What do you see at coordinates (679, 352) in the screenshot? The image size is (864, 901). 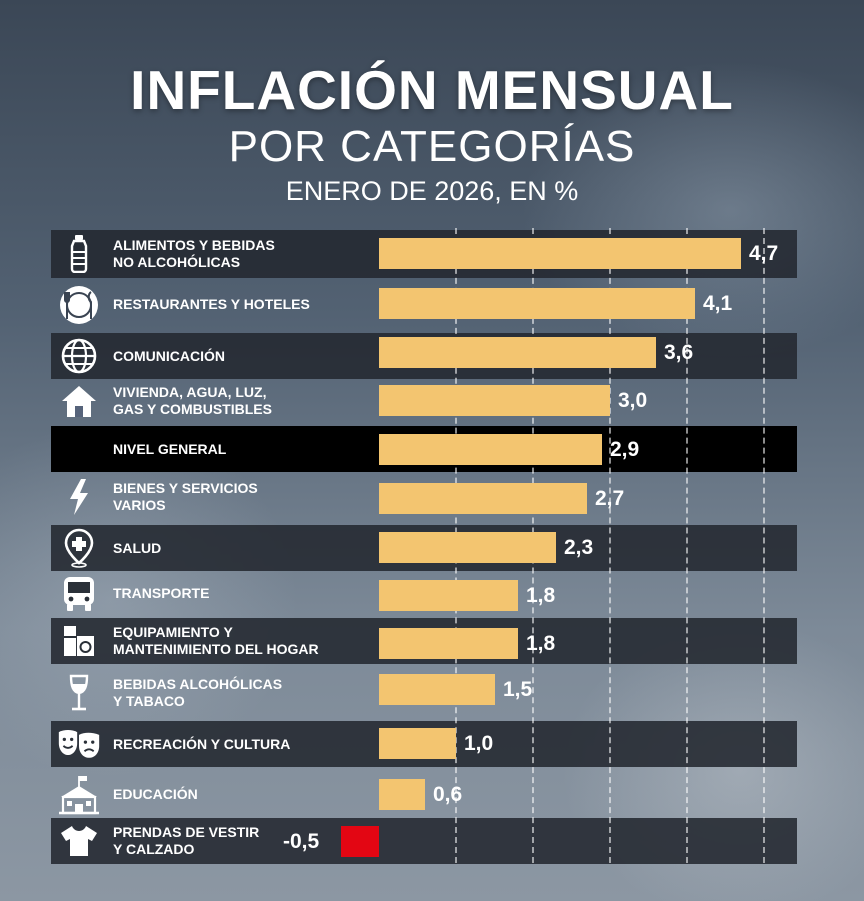 I see `value-label: 3,6` at bounding box center [679, 352].